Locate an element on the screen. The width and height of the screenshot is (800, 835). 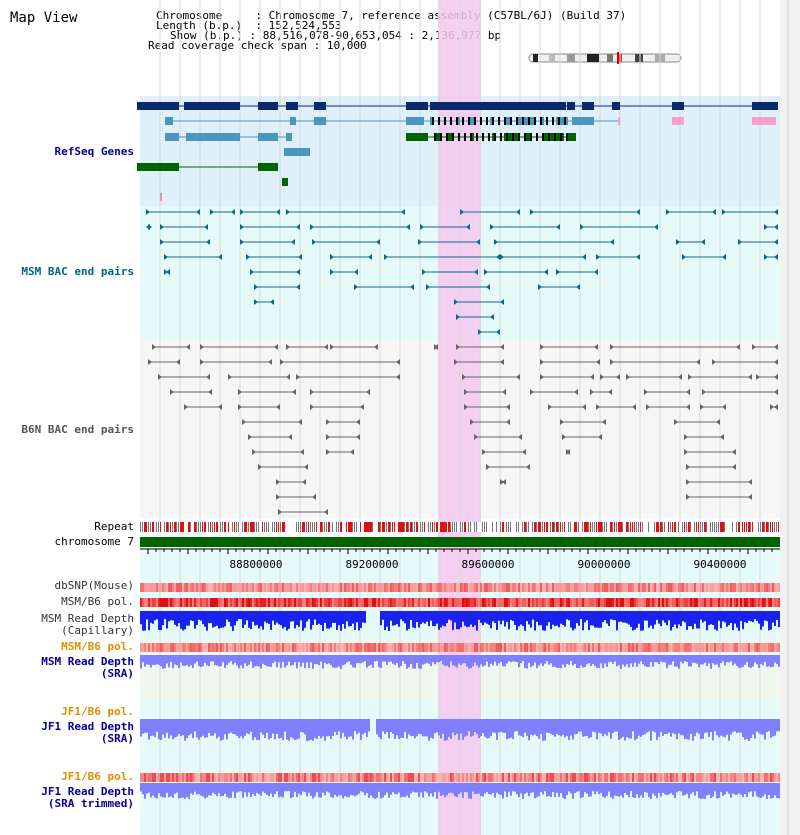
axis-tick-label: 88800000 is located at coordinates (256, 564).